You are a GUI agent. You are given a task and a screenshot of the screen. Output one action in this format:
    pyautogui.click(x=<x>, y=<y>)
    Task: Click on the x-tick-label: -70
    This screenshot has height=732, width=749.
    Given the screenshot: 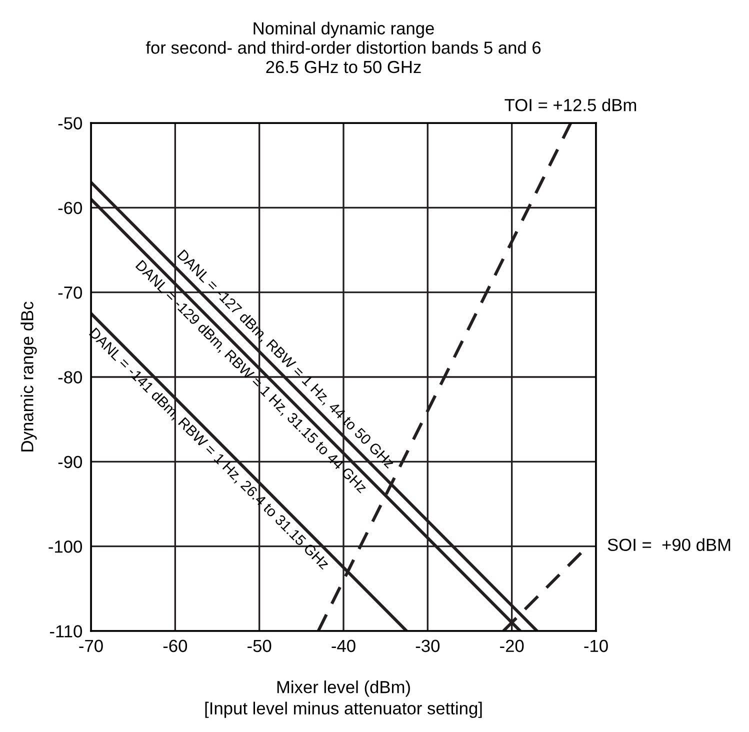 What is the action you would take?
    pyautogui.click(x=91, y=646)
    